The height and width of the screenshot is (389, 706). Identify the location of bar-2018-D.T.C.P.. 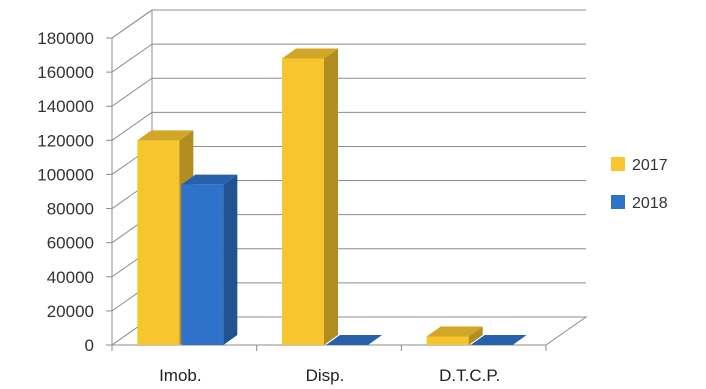
(498, 340).